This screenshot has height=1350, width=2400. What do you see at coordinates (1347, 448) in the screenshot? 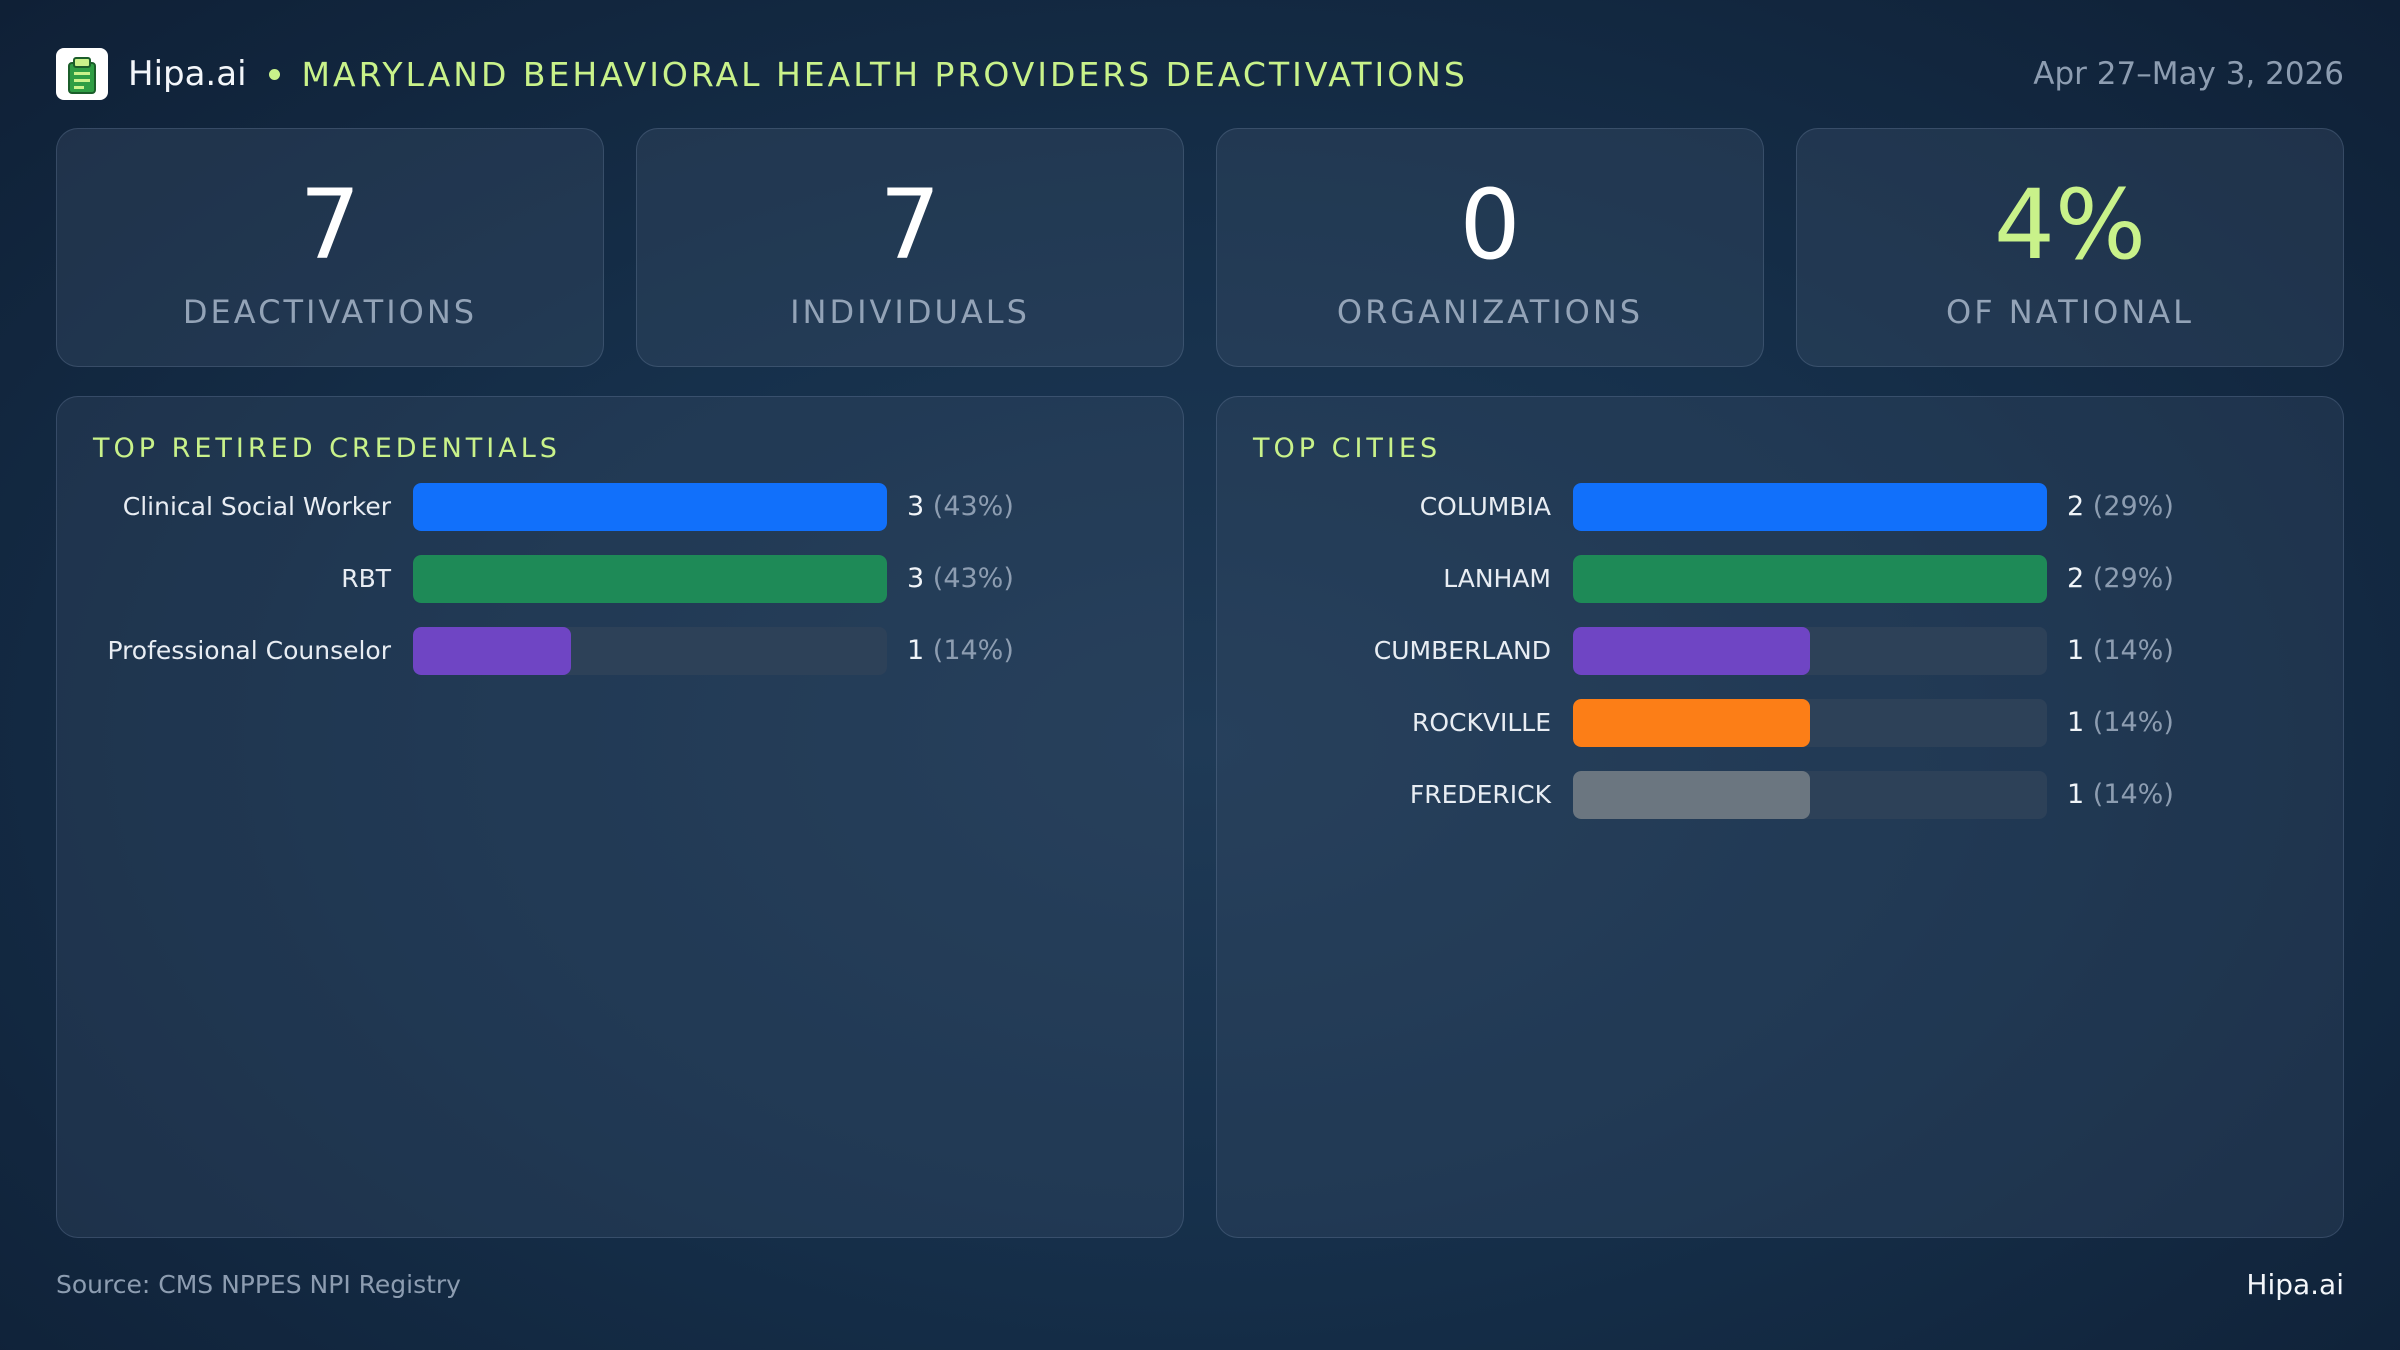
I see `chart-title: TOP CITIES` at bounding box center [1347, 448].